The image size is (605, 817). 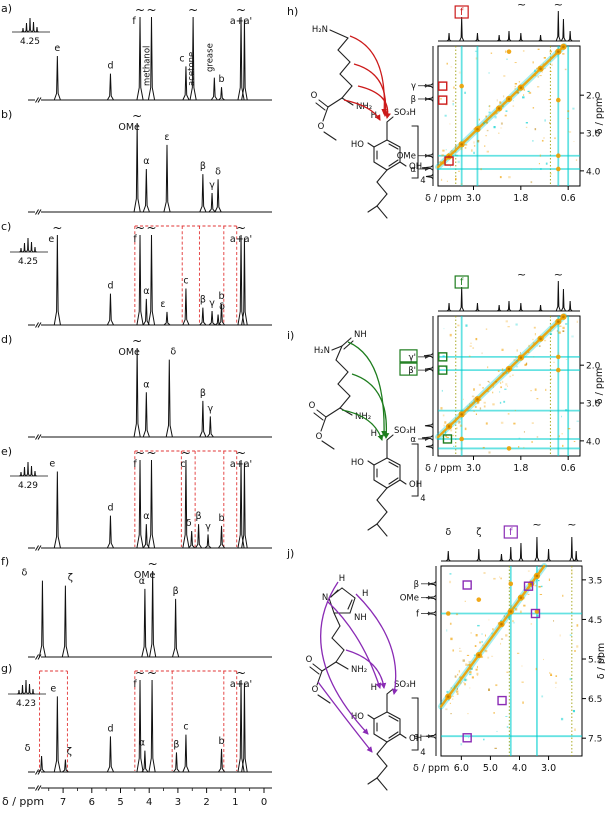 What do you see at coordinates (478, 532) in the screenshot?
I see `svg-text: ζ` at bounding box center [478, 532].